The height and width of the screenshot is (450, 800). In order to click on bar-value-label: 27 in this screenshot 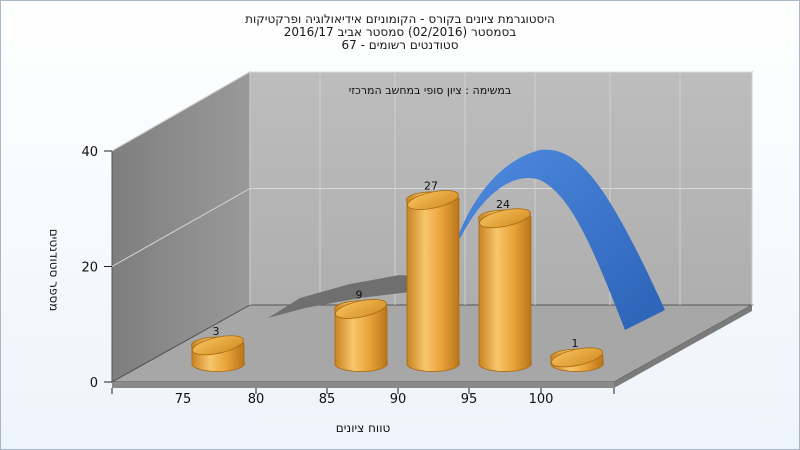, I will do `click(431, 186)`.